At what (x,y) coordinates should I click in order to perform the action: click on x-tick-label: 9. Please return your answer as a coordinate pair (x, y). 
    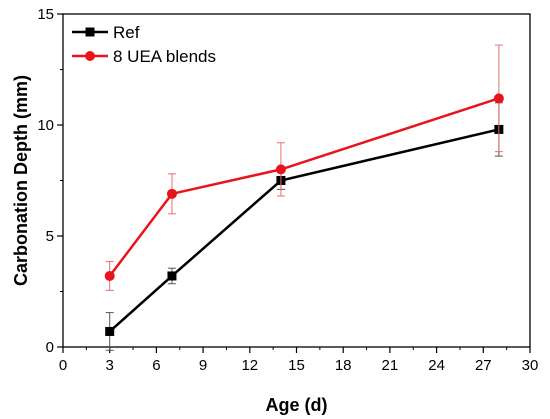
    Looking at the image, I should click on (203, 365).